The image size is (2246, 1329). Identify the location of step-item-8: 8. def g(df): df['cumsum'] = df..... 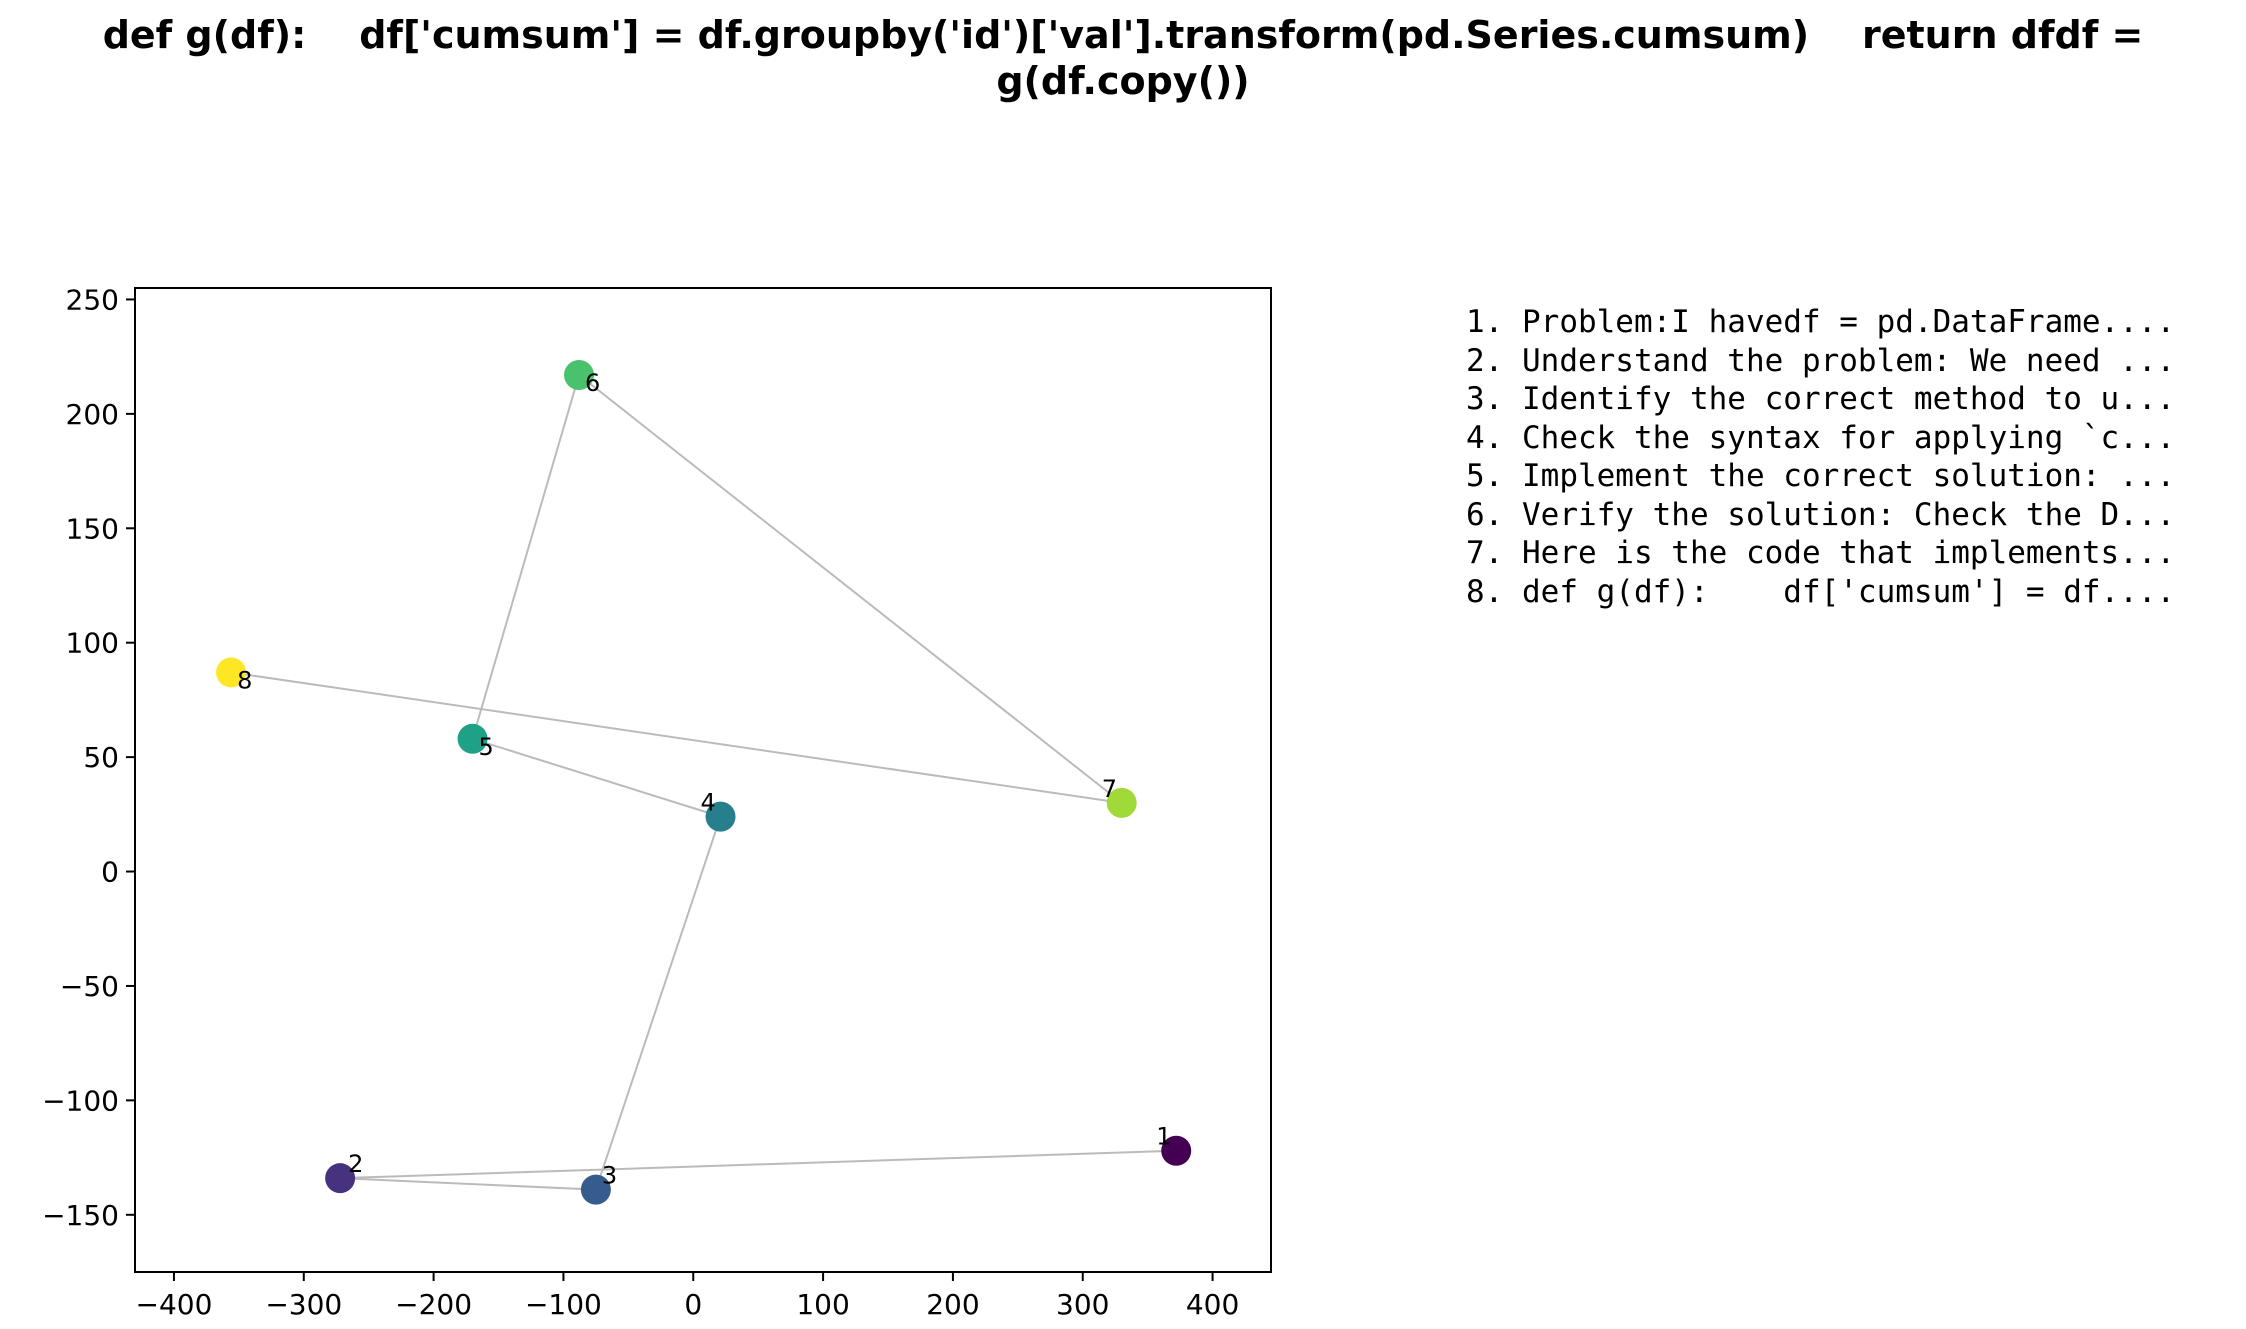
(1821, 591).